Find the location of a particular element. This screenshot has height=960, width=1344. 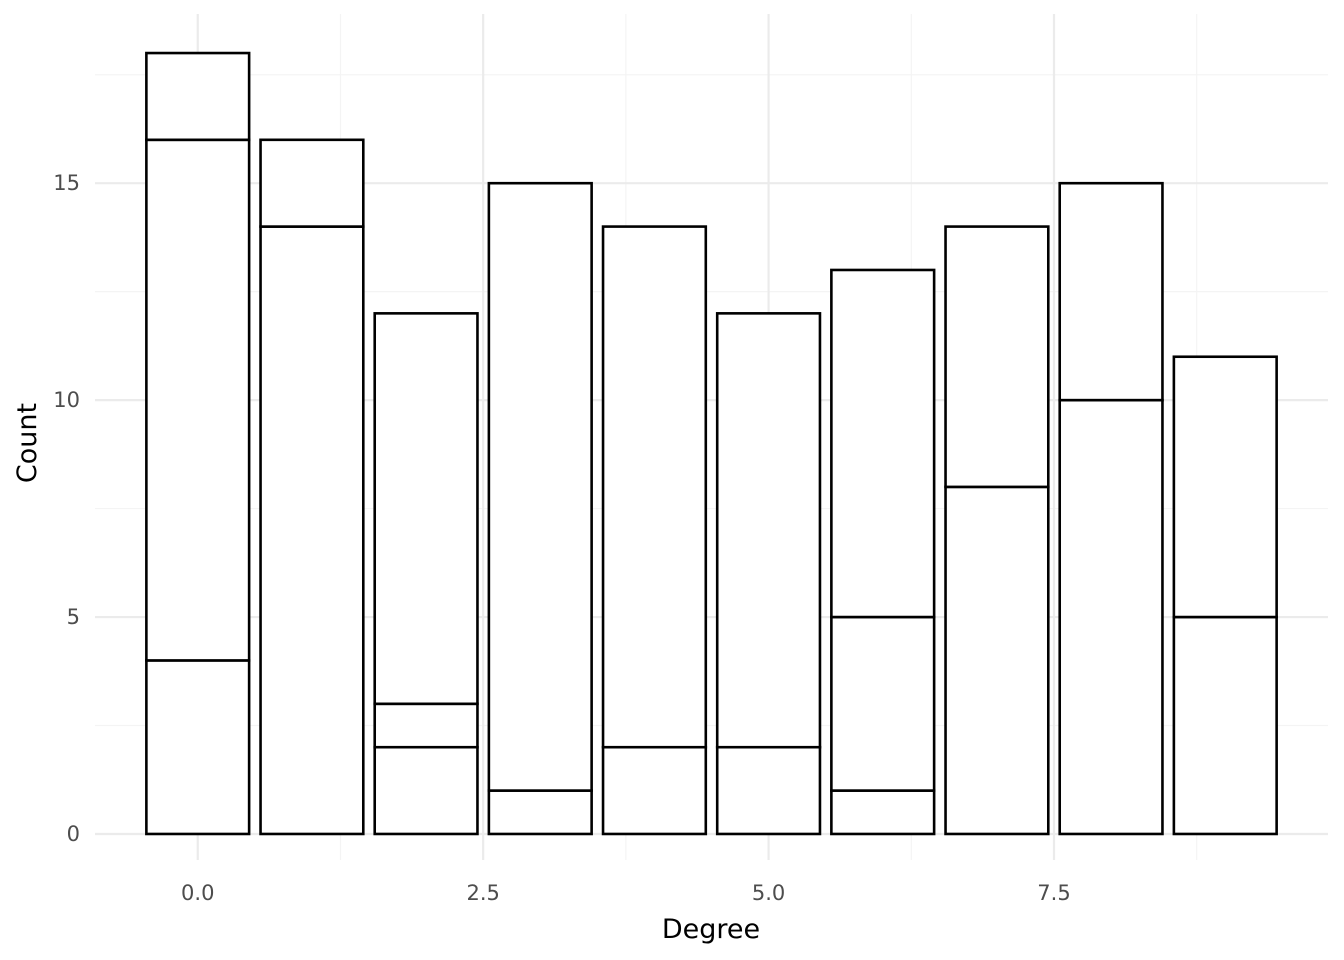

y-axis-title: Count is located at coordinates (27, 443).